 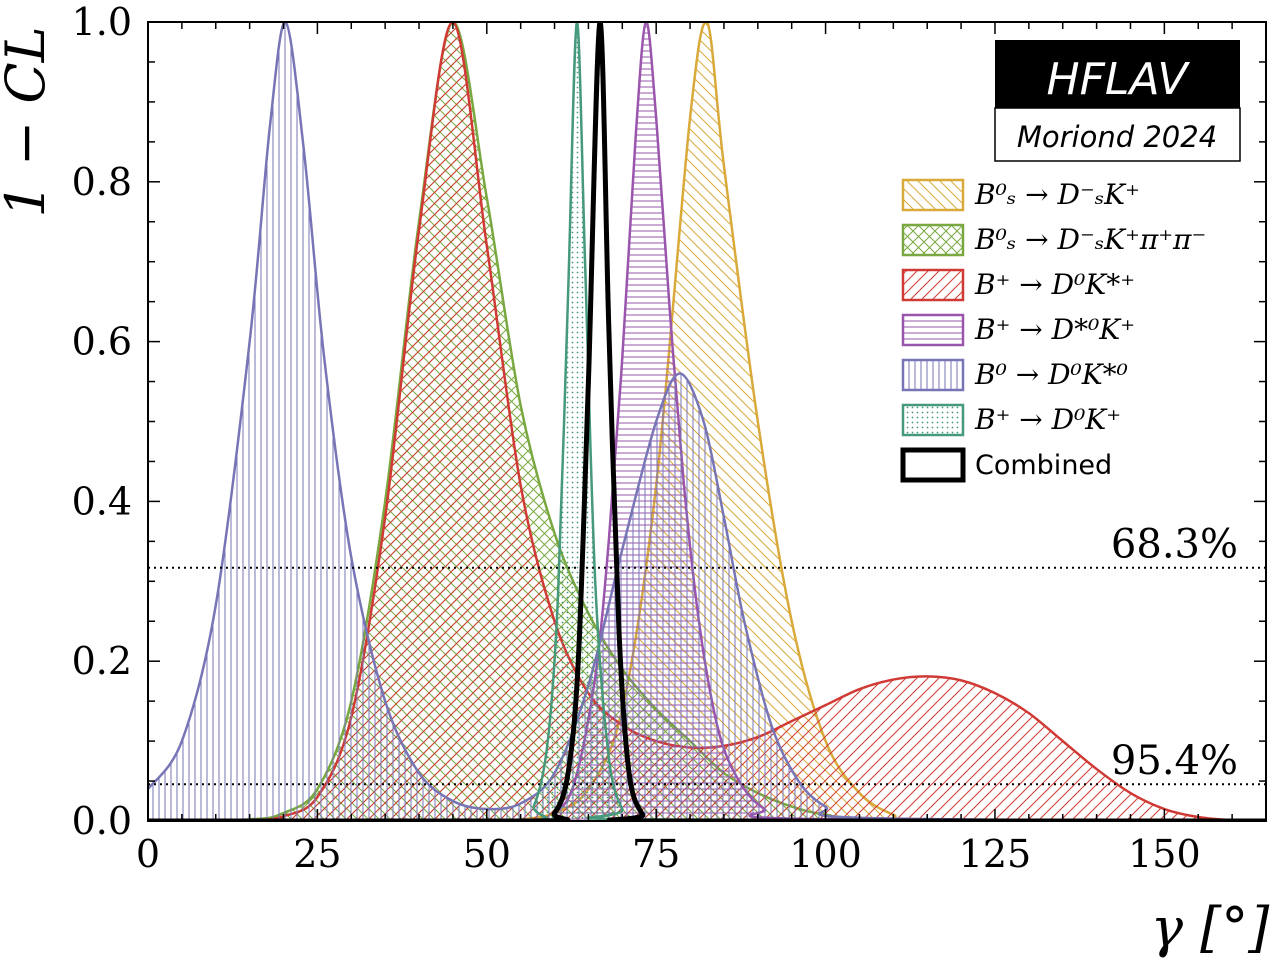 What do you see at coordinates (1054, 284) in the screenshot?
I see `legend-label-2: B⁺ → D⁰K*⁺` at bounding box center [1054, 284].